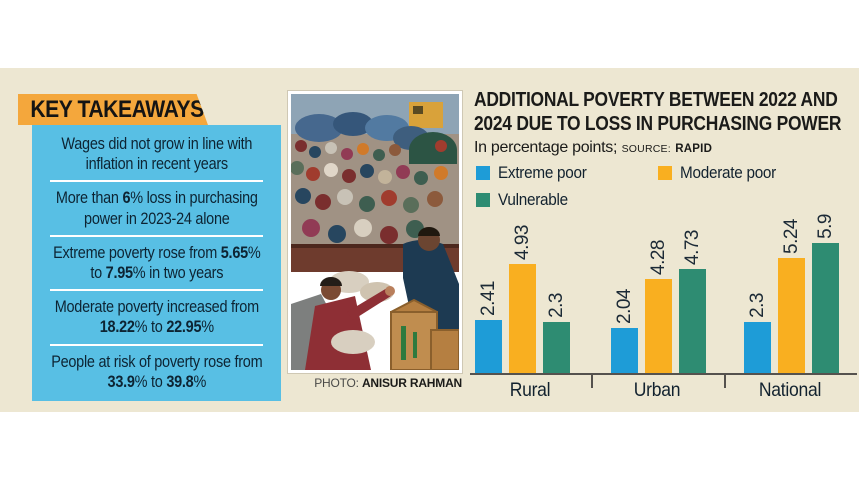  I want to click on photo, so click(375, 232).